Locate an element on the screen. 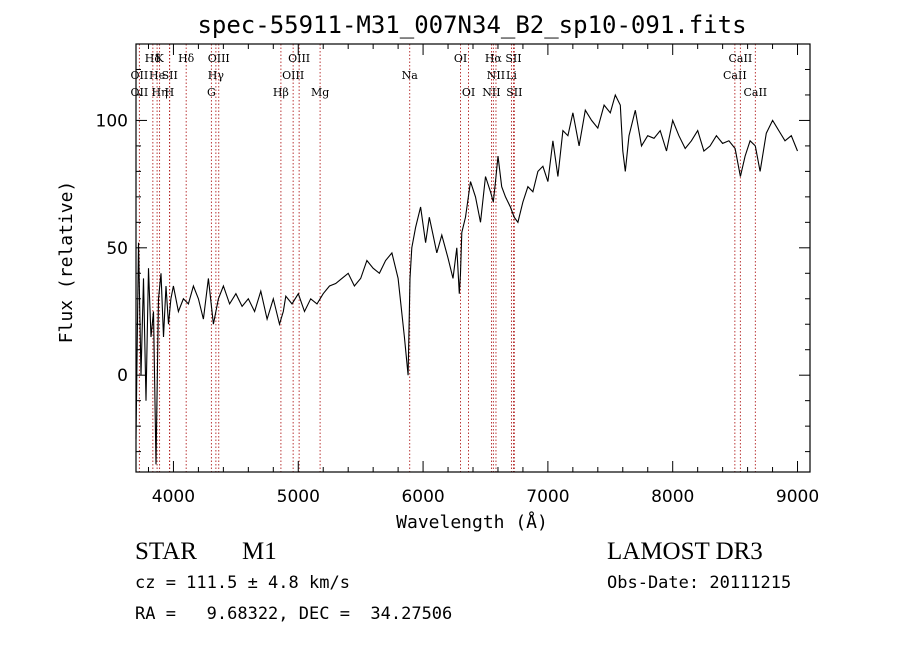 This screenshot has width=900, height=649. object-class: STAR is located at coordinates (166, 551).